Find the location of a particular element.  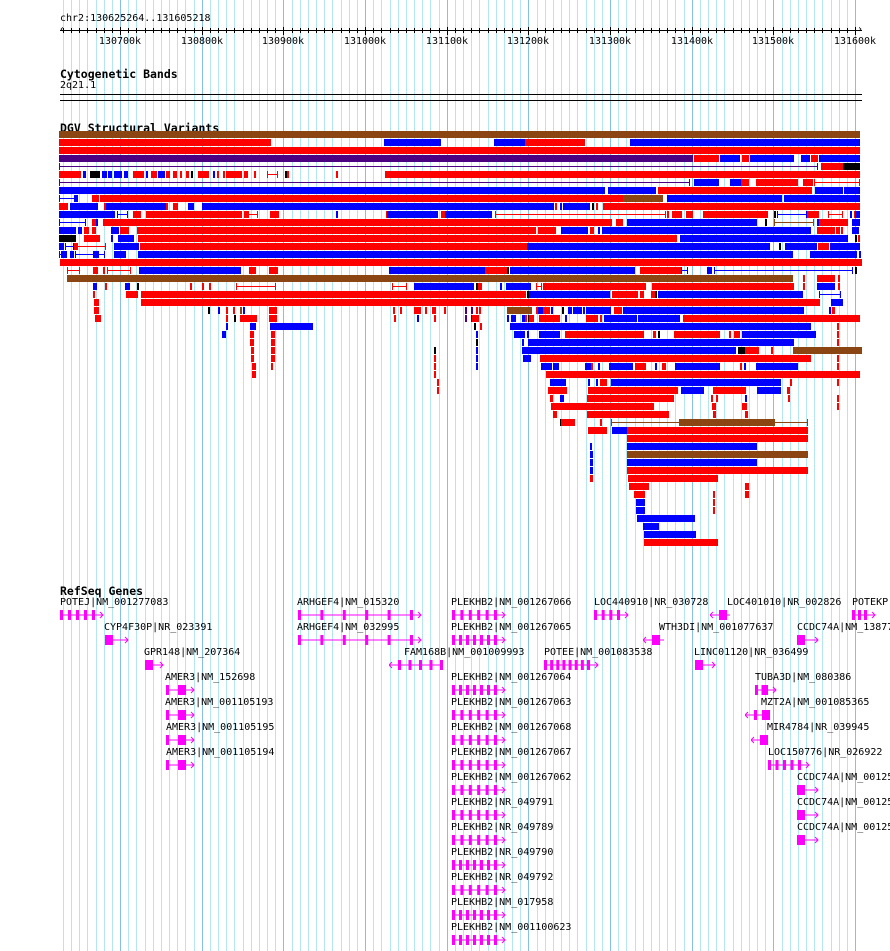

gene-label: MZT2A|NM_001085365 is located at coordinates (815, 702).